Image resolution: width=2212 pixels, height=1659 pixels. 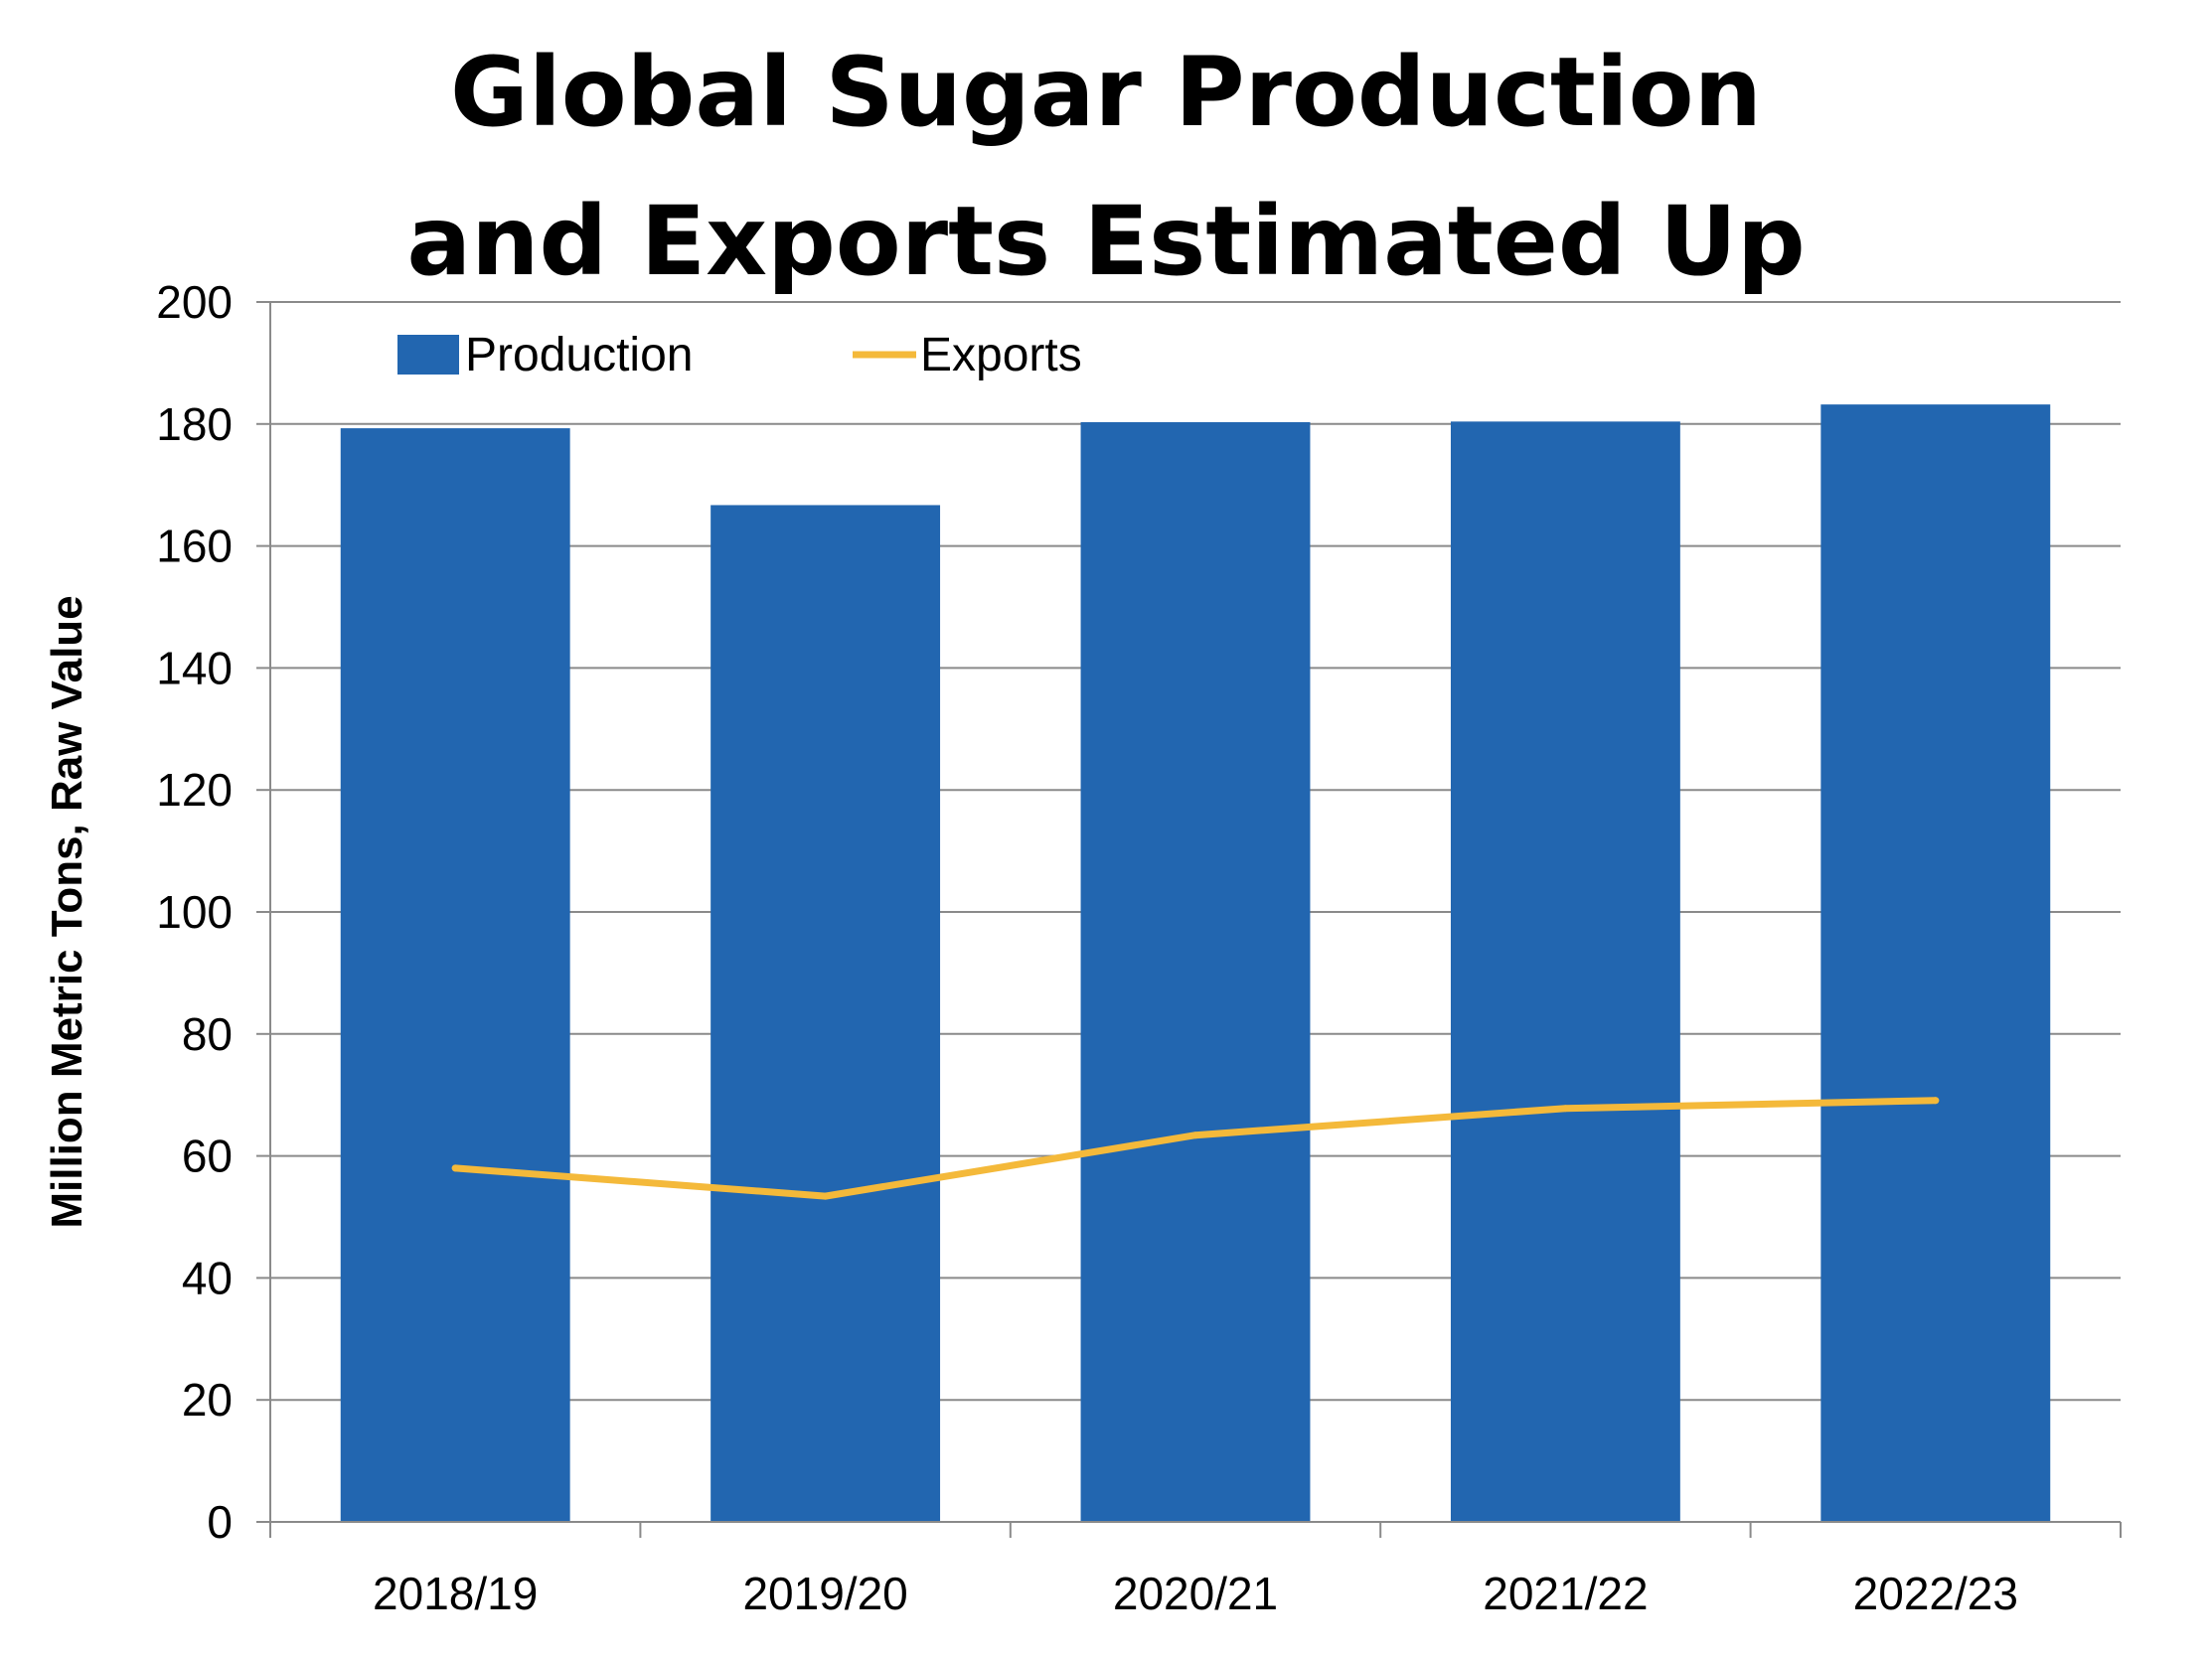 I want to click on y-tick-label: 80, so click(x=207, y=1034).